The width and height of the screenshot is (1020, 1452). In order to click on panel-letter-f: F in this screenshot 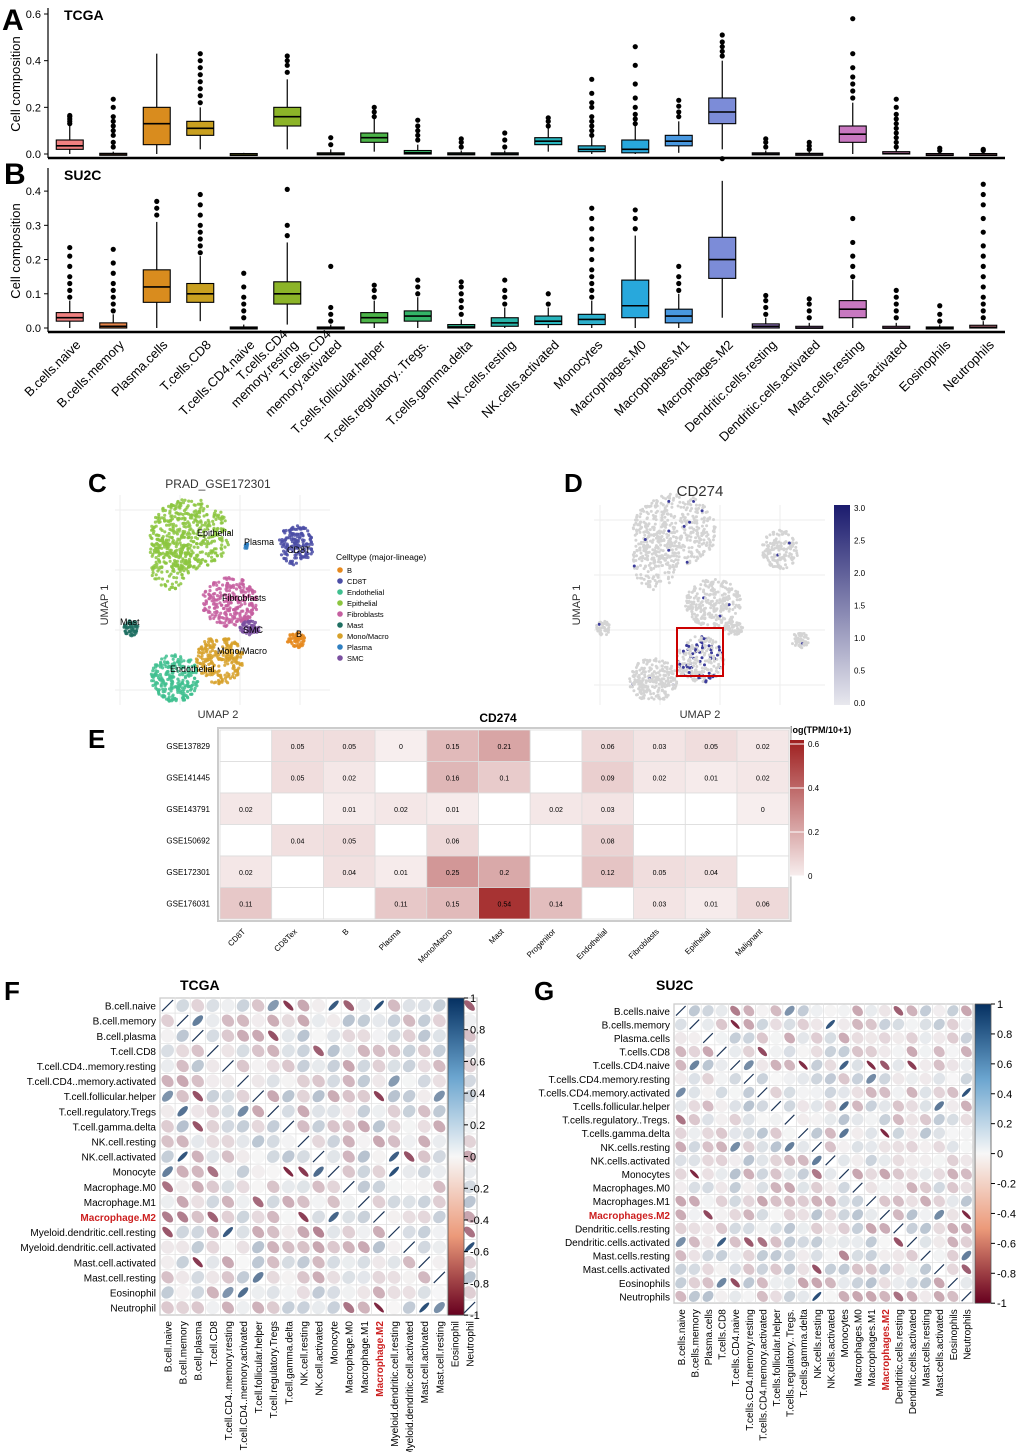, I will do `click(12, 991)`.